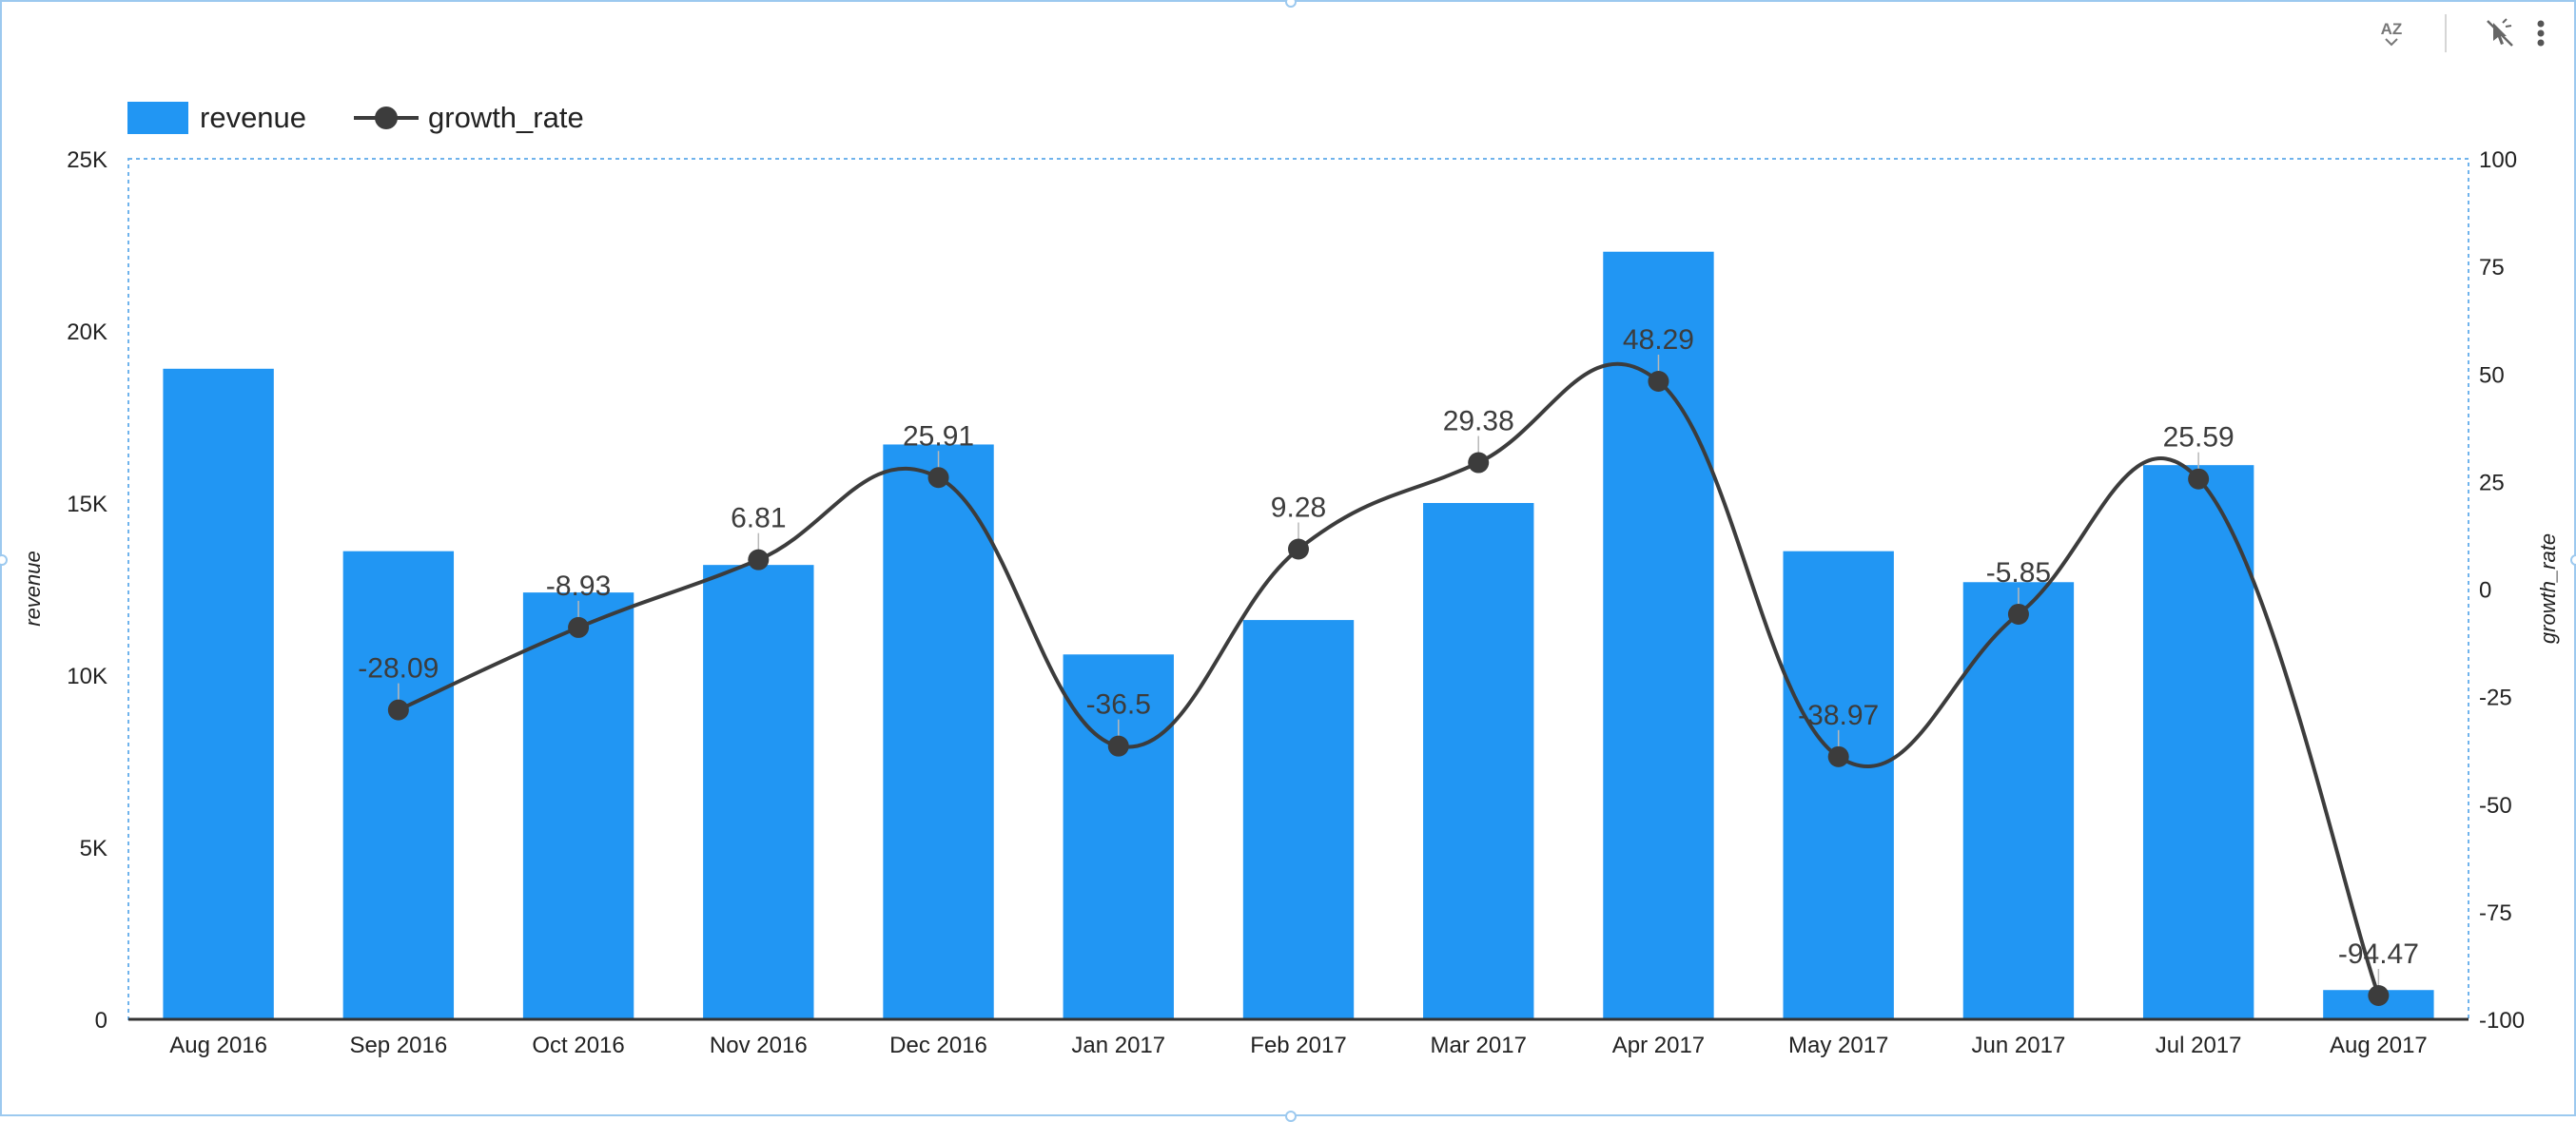 The height and width of the screenshot is (1122, 2576). I want to click on growth-rate-data-label: -38.97, so click(1838, 715).